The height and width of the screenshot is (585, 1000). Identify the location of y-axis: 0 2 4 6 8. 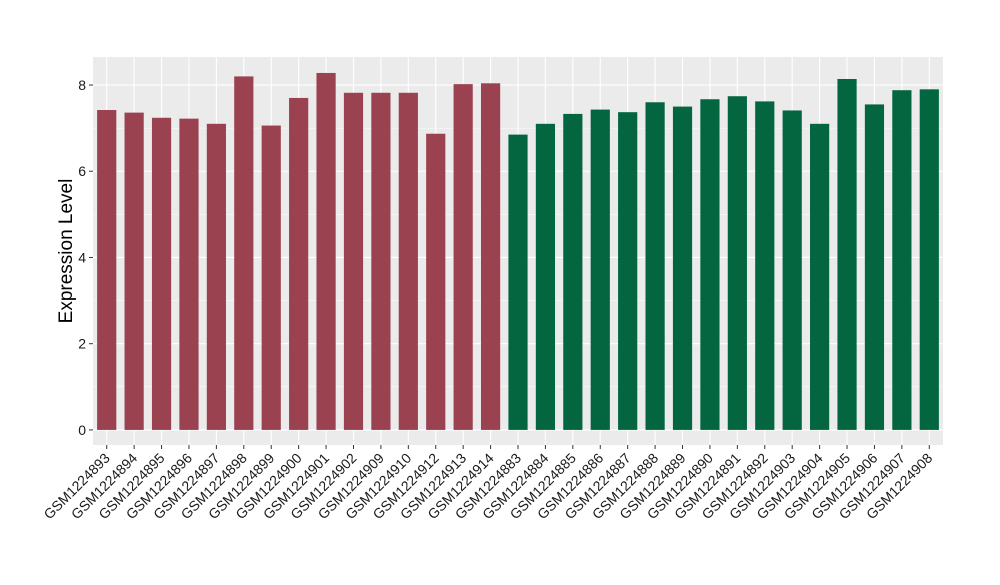
(85, 257).